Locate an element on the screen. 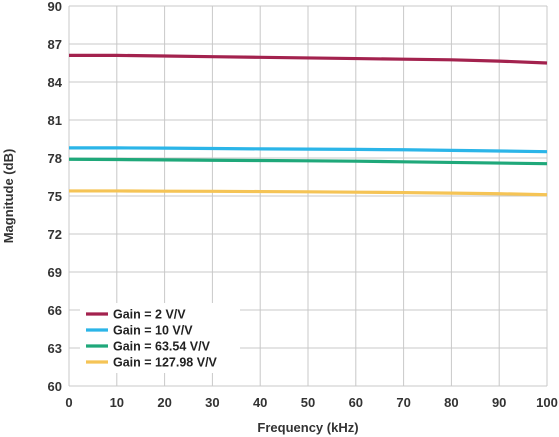  y-axis-title: Magnitude (dB) is located at coordinates (8, 196).